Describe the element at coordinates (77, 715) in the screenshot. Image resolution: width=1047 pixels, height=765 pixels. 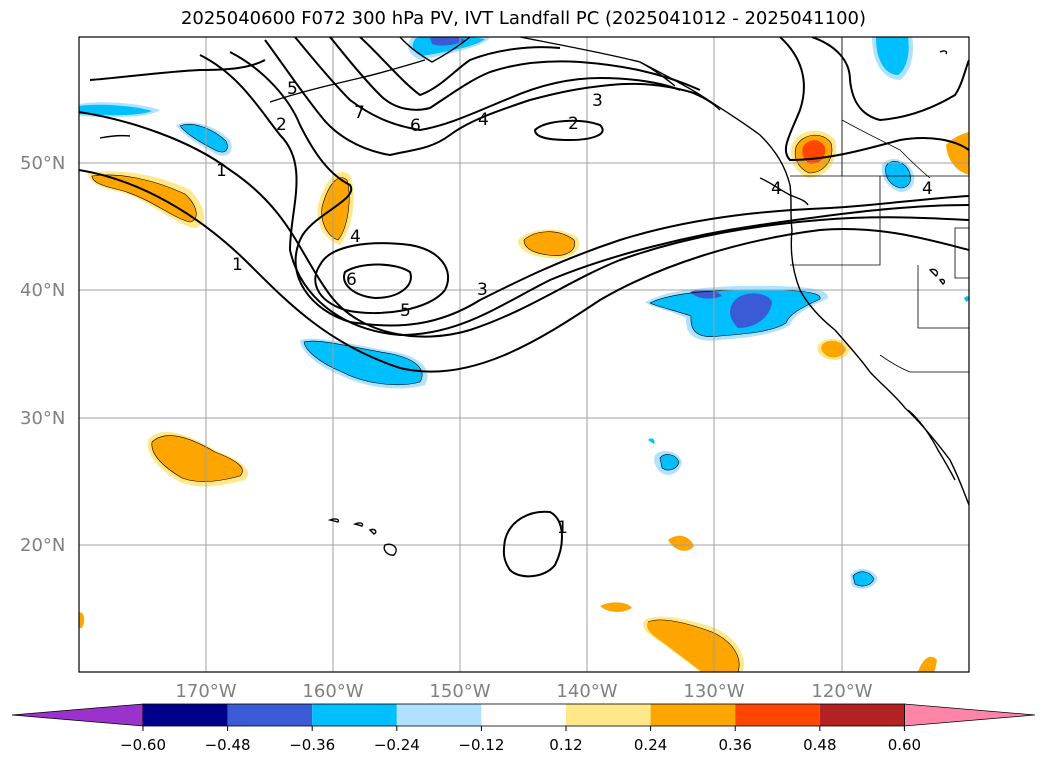
I see `colorbar-extend-min` at that location.